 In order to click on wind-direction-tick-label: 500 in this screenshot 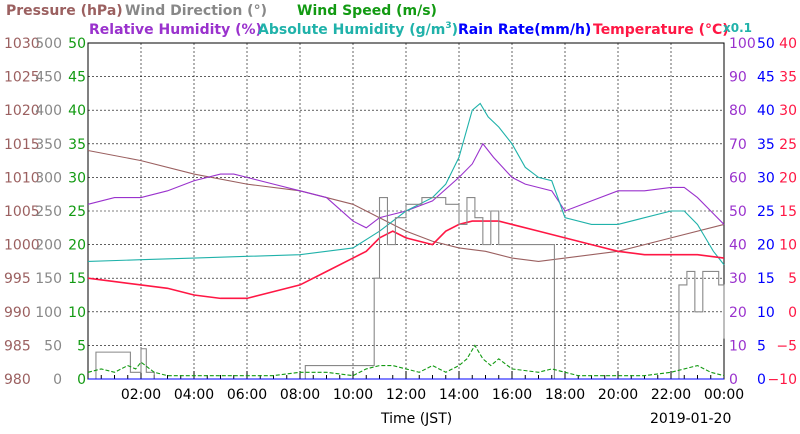, I will do `click(48, 44)`.